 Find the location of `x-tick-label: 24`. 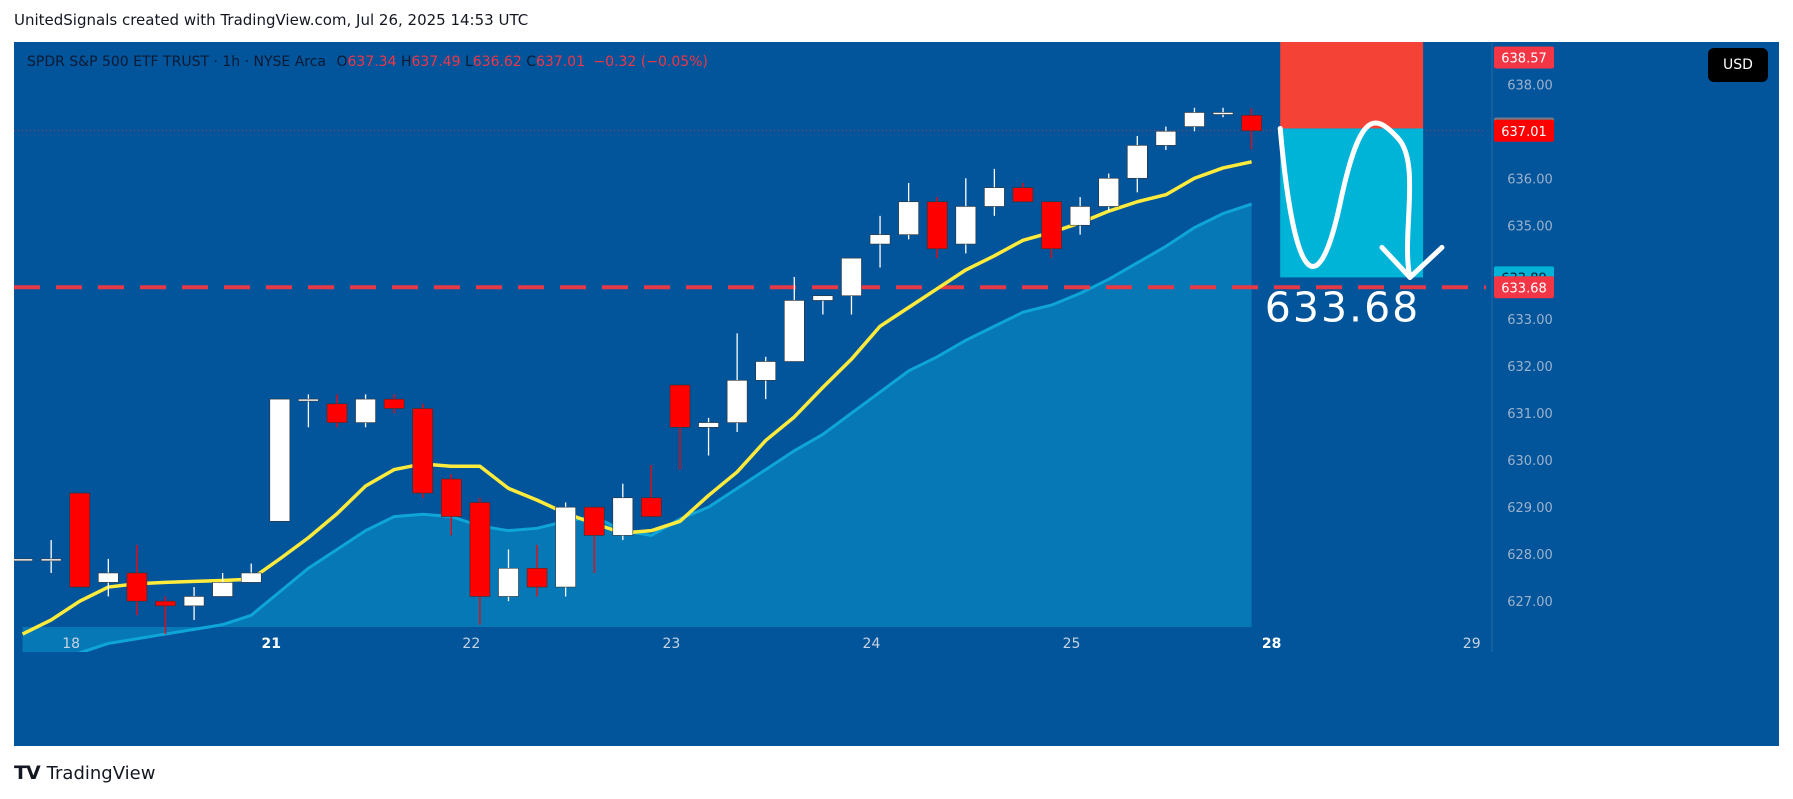

x-tick-label: 24 is located at coordinates (872, 644).